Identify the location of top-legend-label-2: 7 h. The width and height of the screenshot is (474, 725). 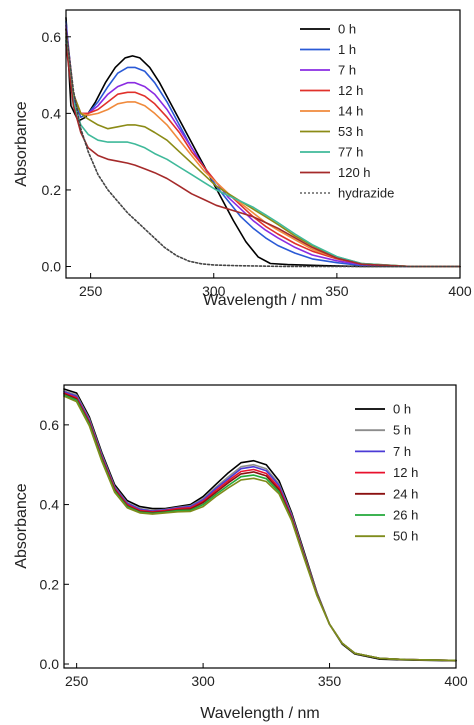
(347, 70).